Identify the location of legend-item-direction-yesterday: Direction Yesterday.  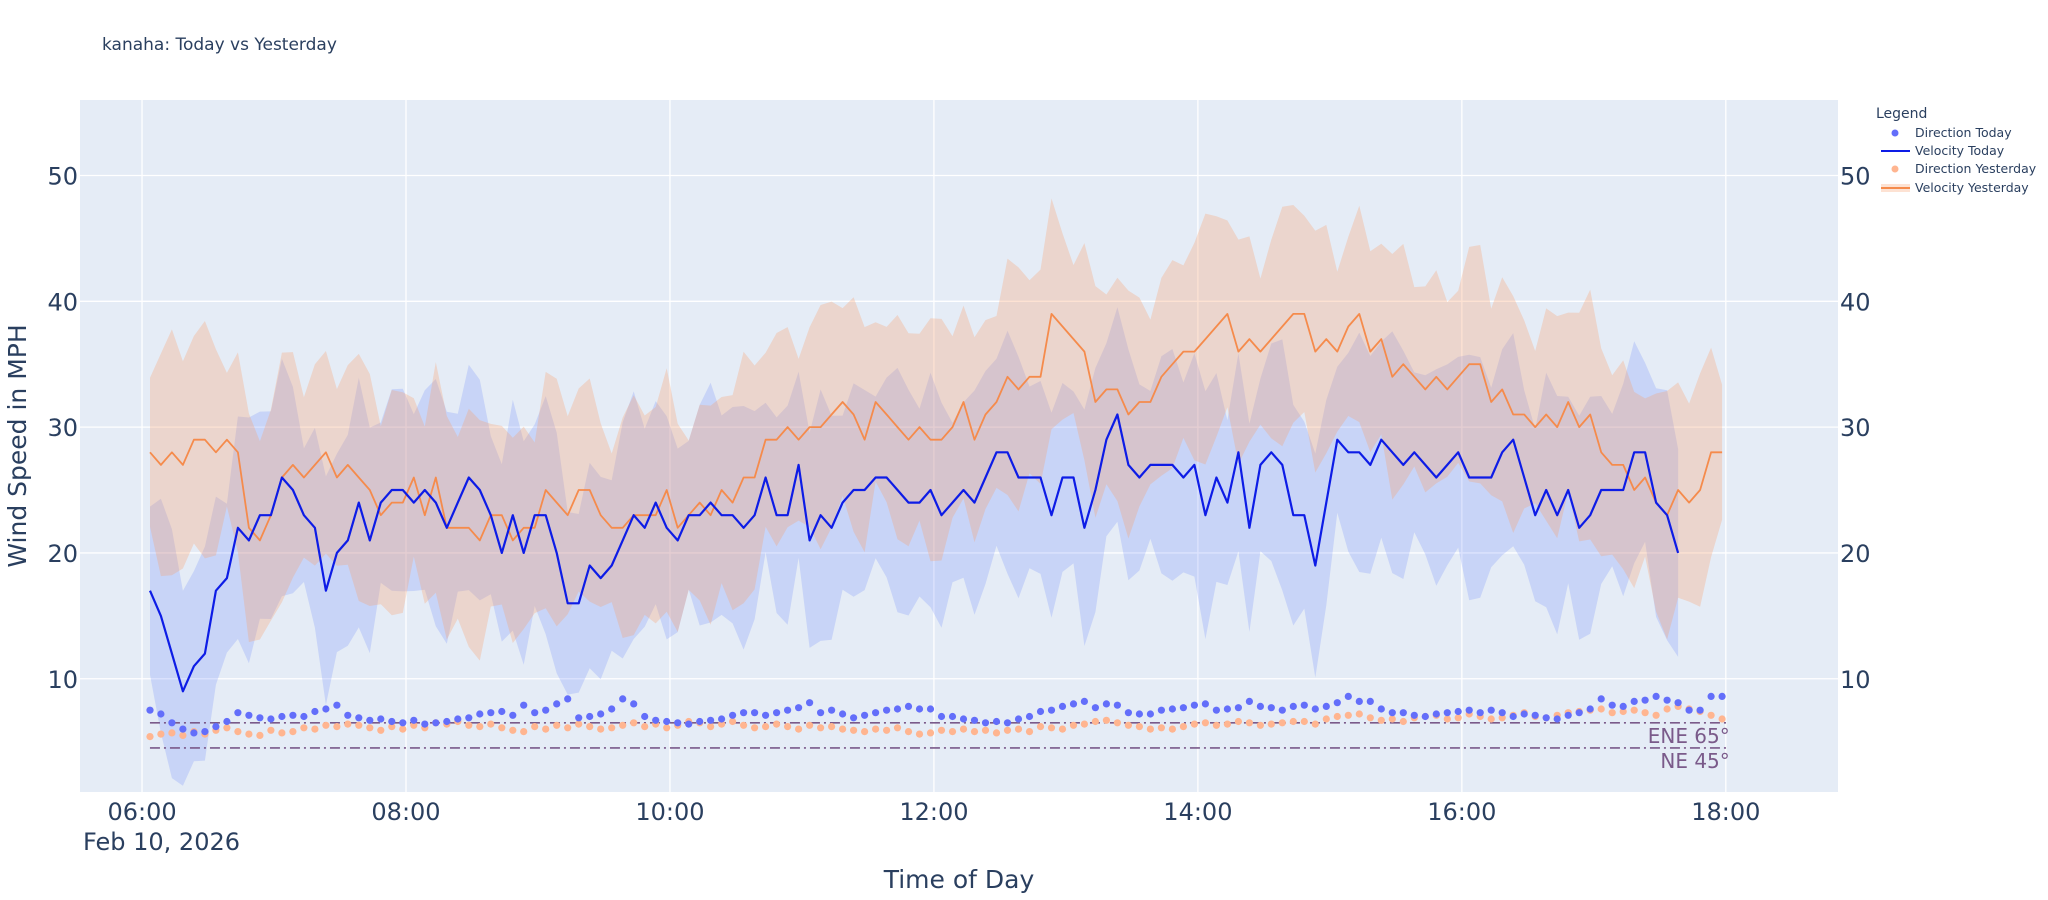
(1964, 168).